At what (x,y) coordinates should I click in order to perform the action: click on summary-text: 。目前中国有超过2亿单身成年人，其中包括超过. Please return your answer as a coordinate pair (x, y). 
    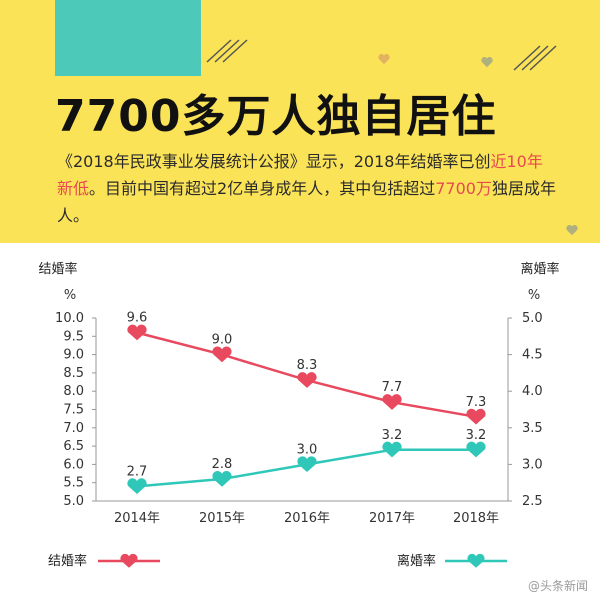
    Looking at the image, I should click on (262, 188).